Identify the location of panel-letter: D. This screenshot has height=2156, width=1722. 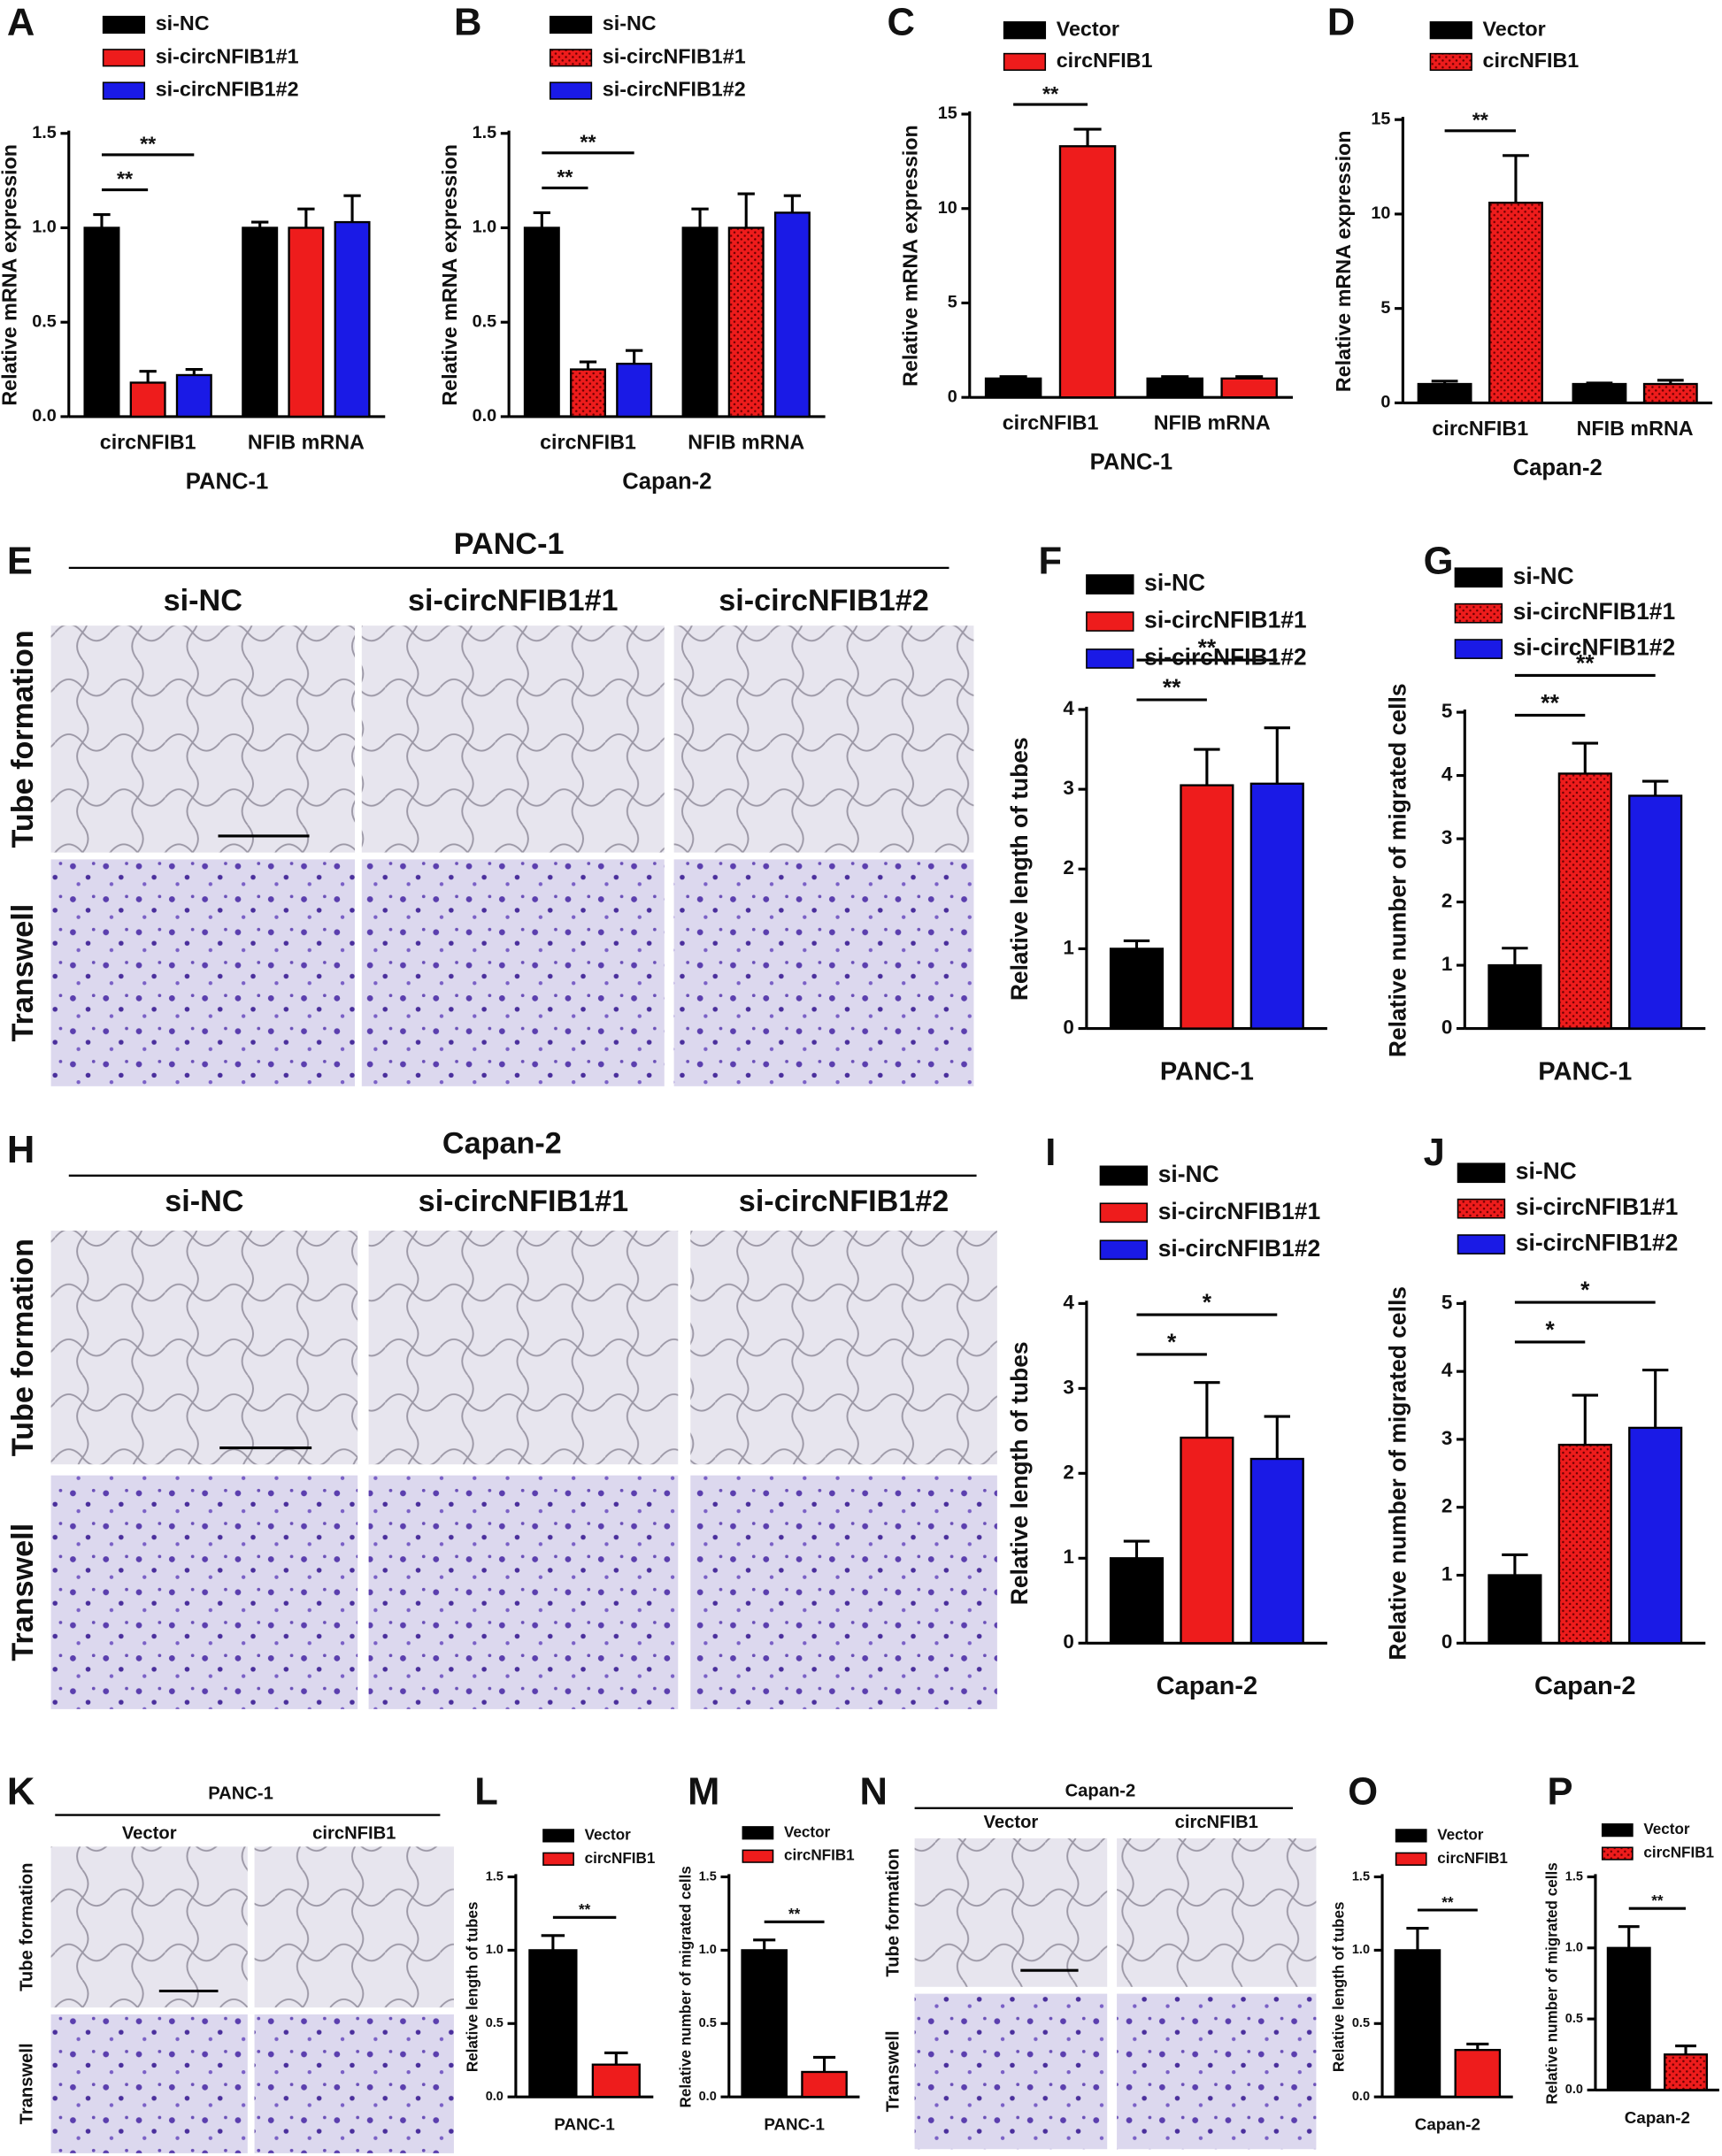
(1341, 22).